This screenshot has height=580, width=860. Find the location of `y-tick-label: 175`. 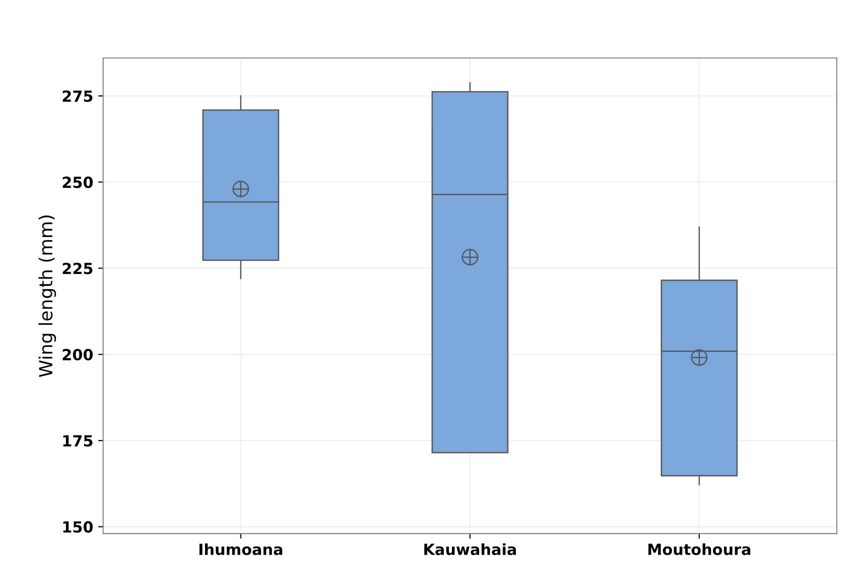

y-tick-label: 175 is located at coordinates (77, 441).